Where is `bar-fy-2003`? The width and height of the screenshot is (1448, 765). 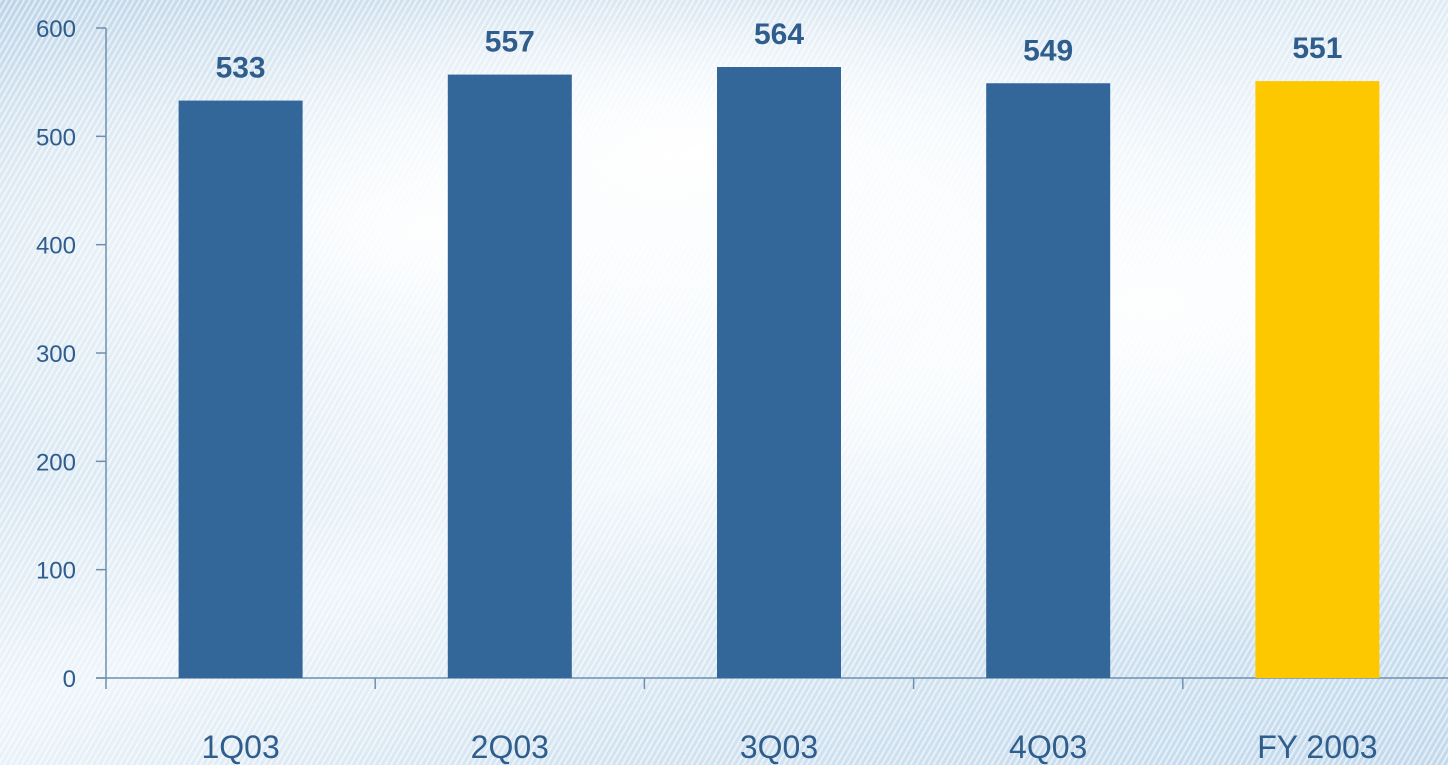
bar-fy-2003 is located at coordinates (1317, 380).